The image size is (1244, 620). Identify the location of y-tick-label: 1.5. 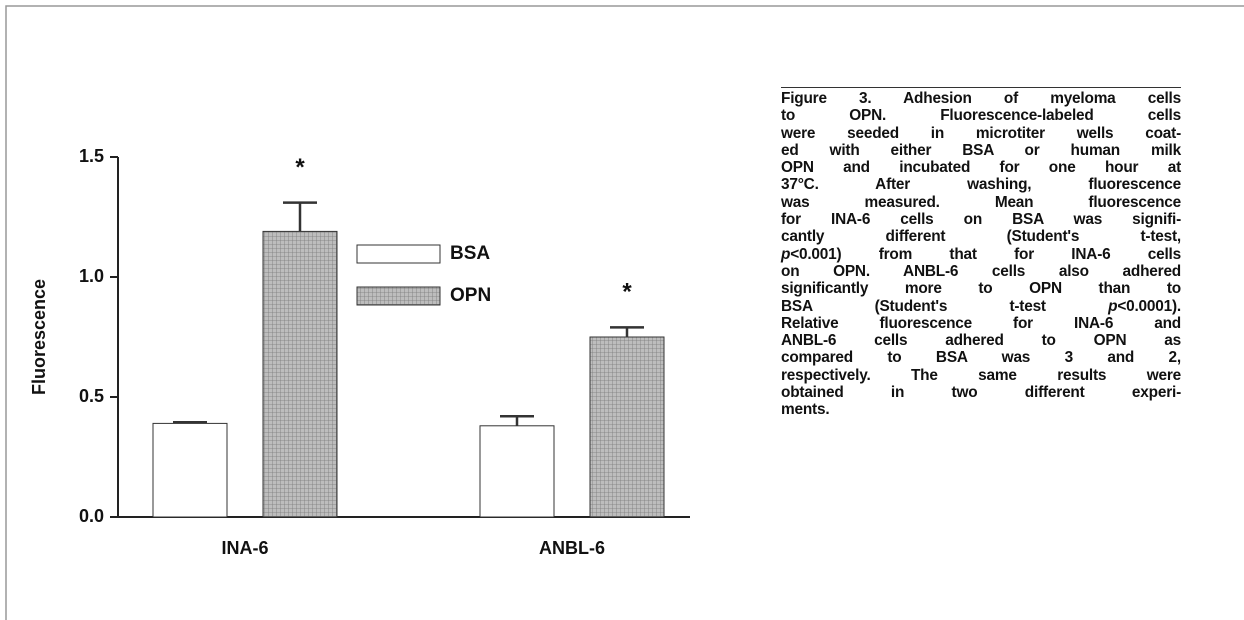
(91, 156).